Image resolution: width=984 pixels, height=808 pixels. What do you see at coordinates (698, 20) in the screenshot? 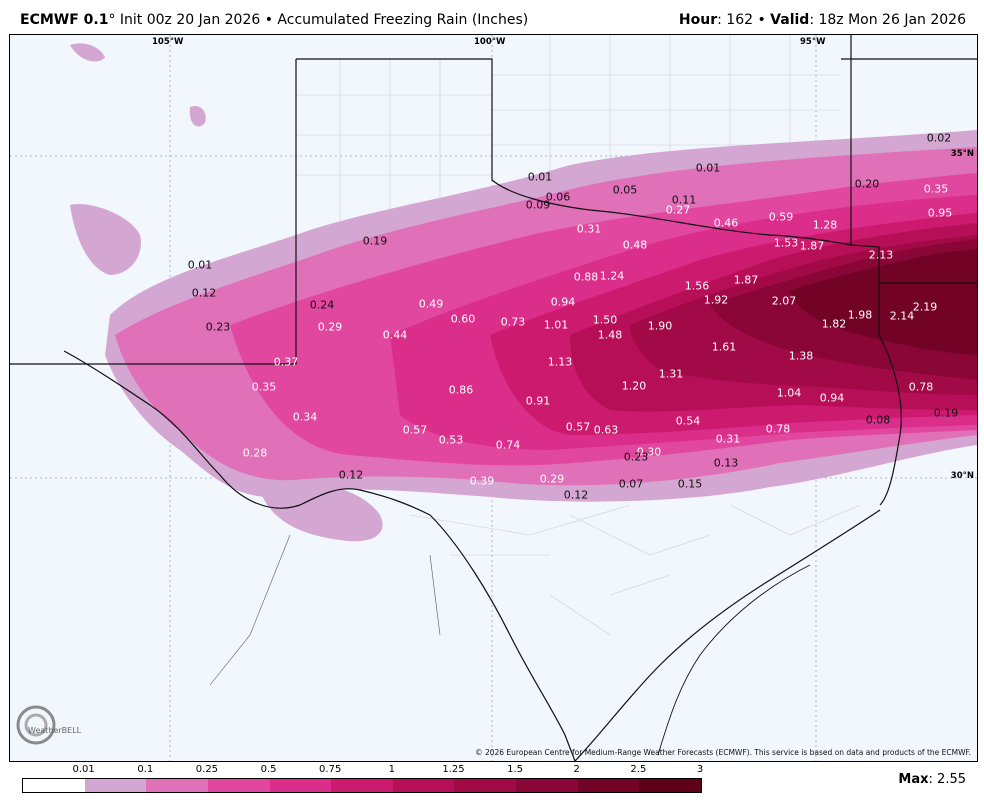
I see `hour-label: Hour` at bounding box center [698, 20].